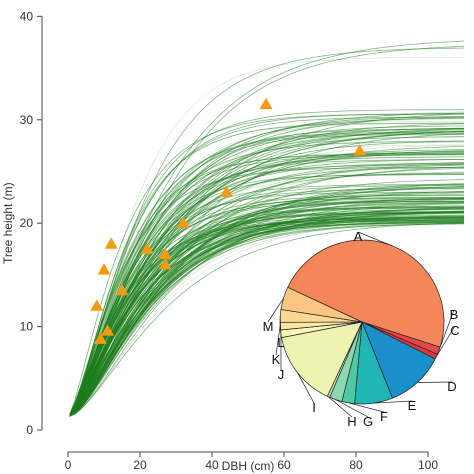  What do you see at coordinates (27, 120) in the screenshot?
I see `y-tick-label: 30` at bounding box center [27, 120].